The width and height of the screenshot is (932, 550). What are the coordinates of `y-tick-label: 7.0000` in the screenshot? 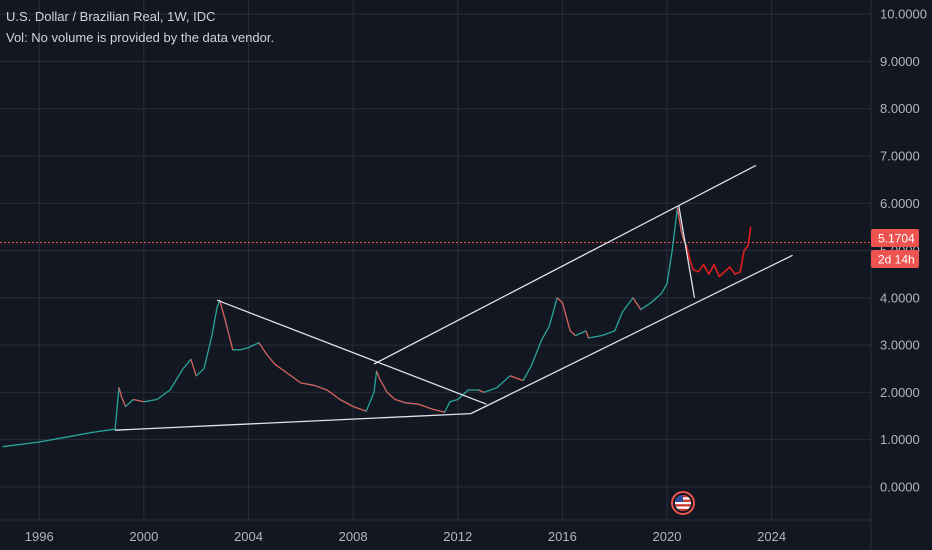 It's located at (900, 156).